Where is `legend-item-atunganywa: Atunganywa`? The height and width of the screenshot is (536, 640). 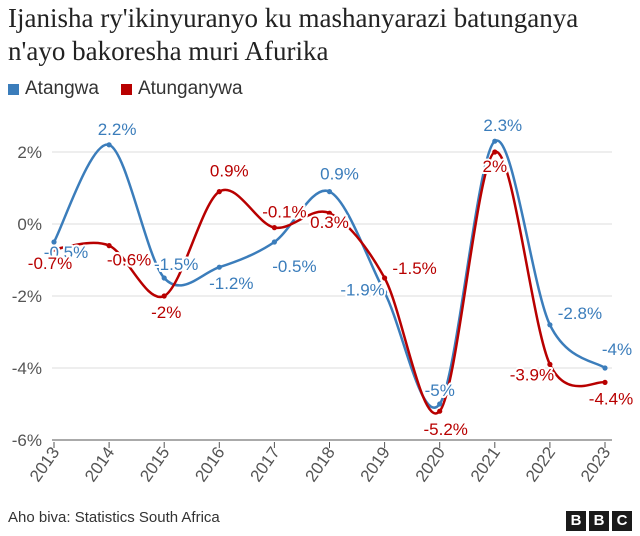
legend-item-atunganywa: Atunganywa is located at coordinates (181, 89).